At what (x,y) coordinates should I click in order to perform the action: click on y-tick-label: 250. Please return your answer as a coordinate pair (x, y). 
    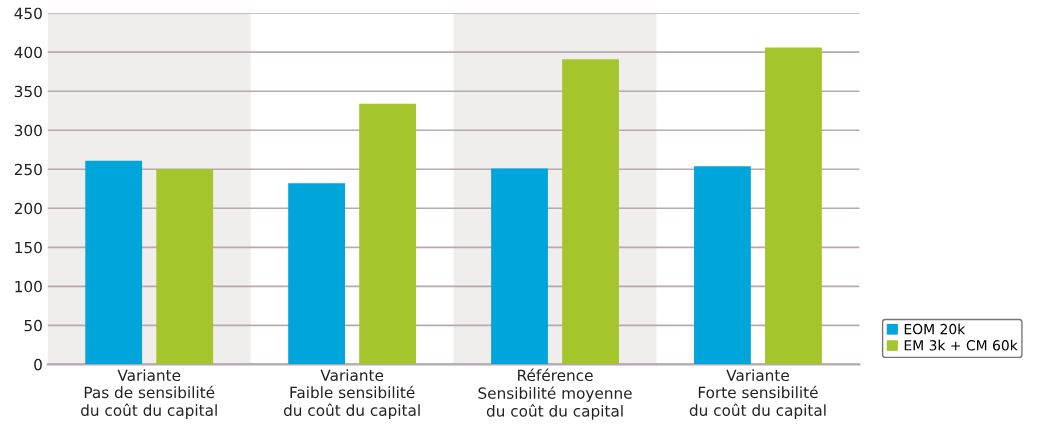
    Looking at the image, I should click on (28, 169).